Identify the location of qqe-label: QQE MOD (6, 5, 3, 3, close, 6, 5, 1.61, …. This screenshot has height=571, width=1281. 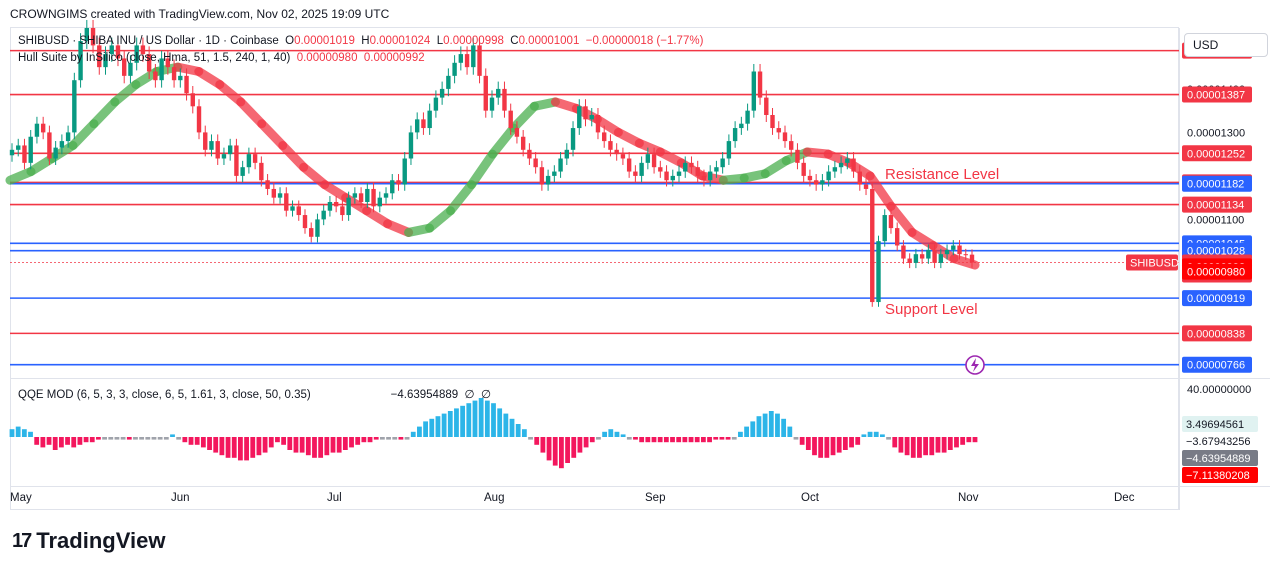
(164, 395).